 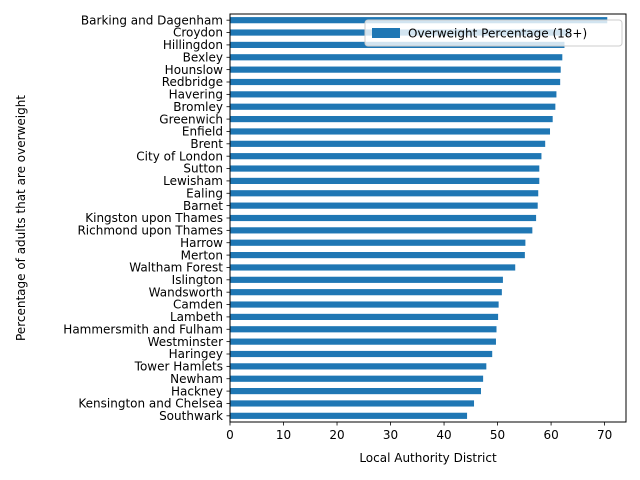 What do you see at coordinates (143, 329) in the screenshot?
I see `y-tick-label: Hammersmith and Fulham` at bounding box center [143, 329].